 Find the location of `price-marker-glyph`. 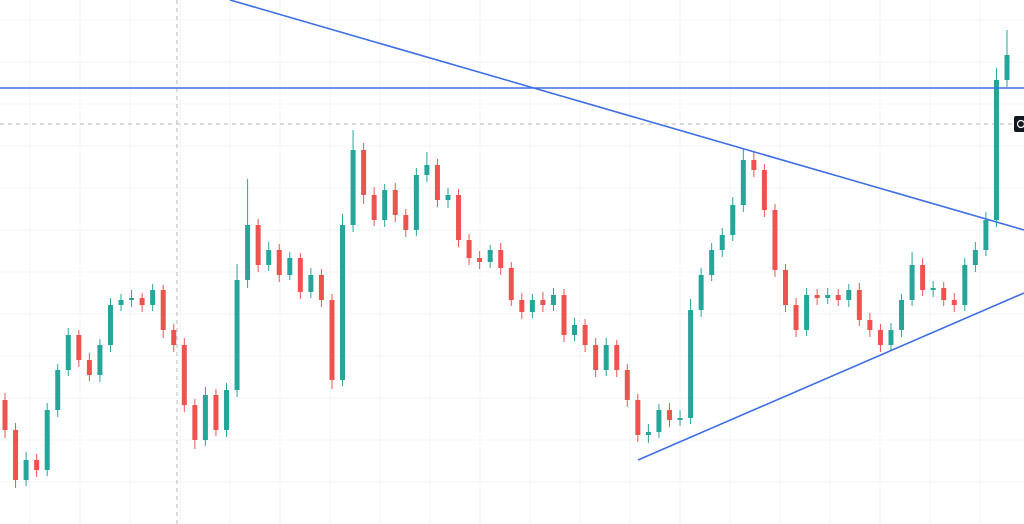

price-marker-glyph is located at coordinates (1020, 124).